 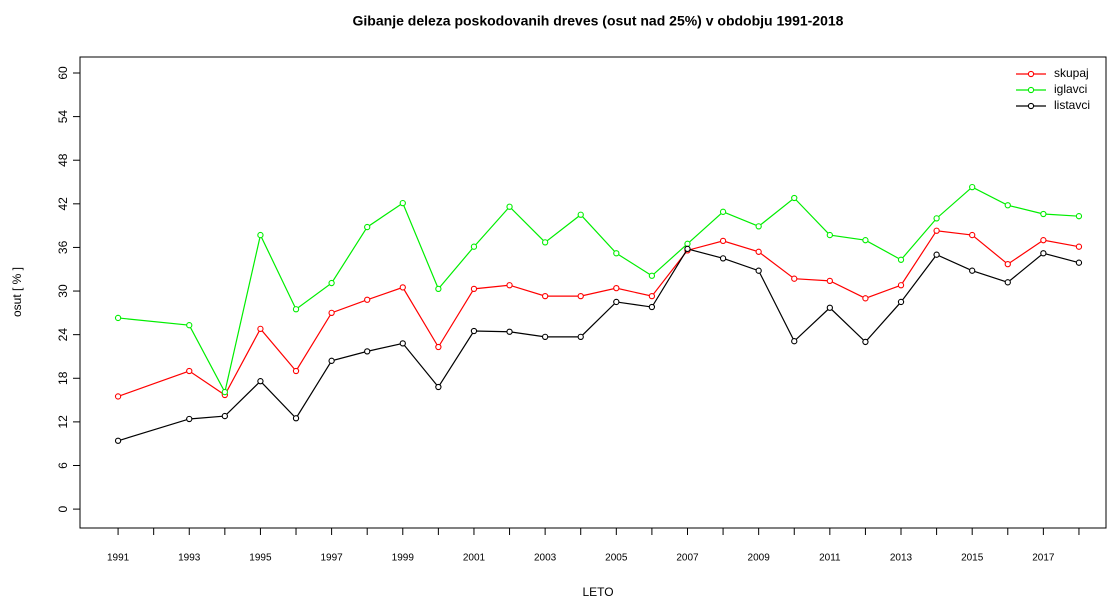 What do you see at coordinates (331, 558) in the screenshot?
I see `x-tick-label: 1997` at bounding box center [331, 558].